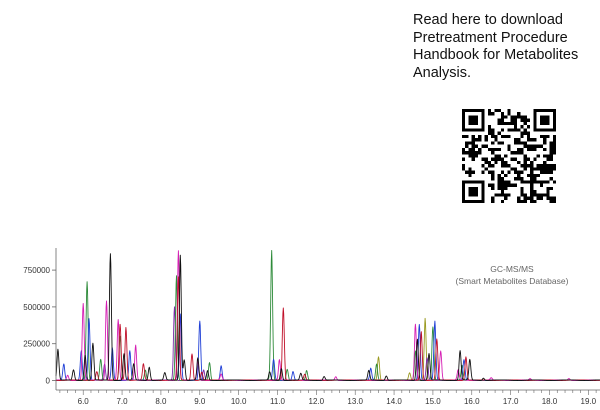  What do you see at coordinates (509, 156) in the screenshot?
I see `qr-code` at bounding box center [509, 156].